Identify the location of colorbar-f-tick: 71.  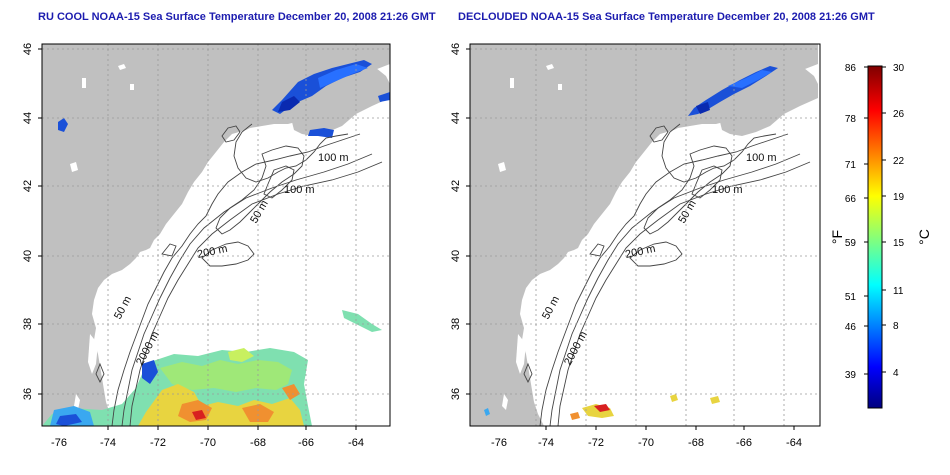
(851, 165).